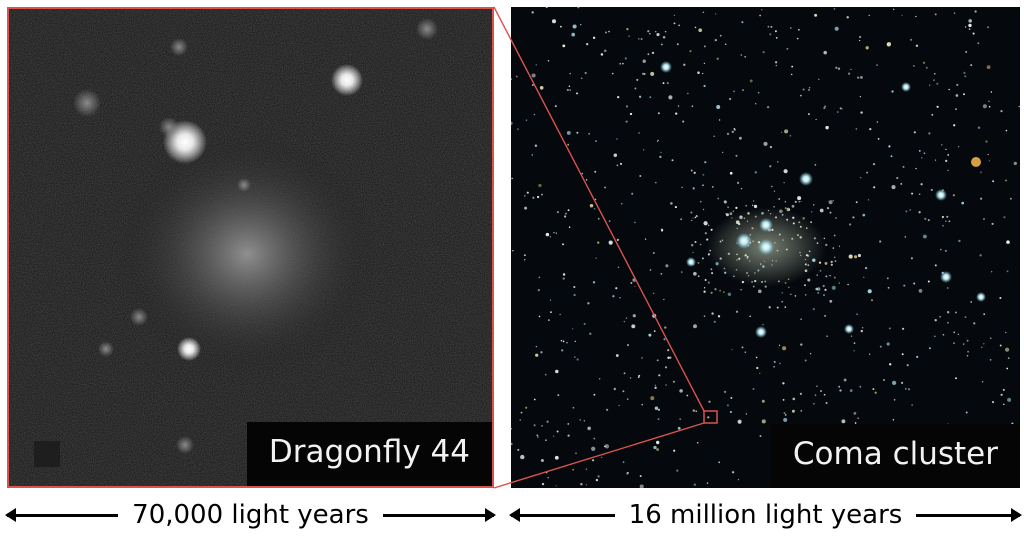 The width and height of the screenshot is (1024, 538). I want to click on zoom-region-marker, so click(710, 417).